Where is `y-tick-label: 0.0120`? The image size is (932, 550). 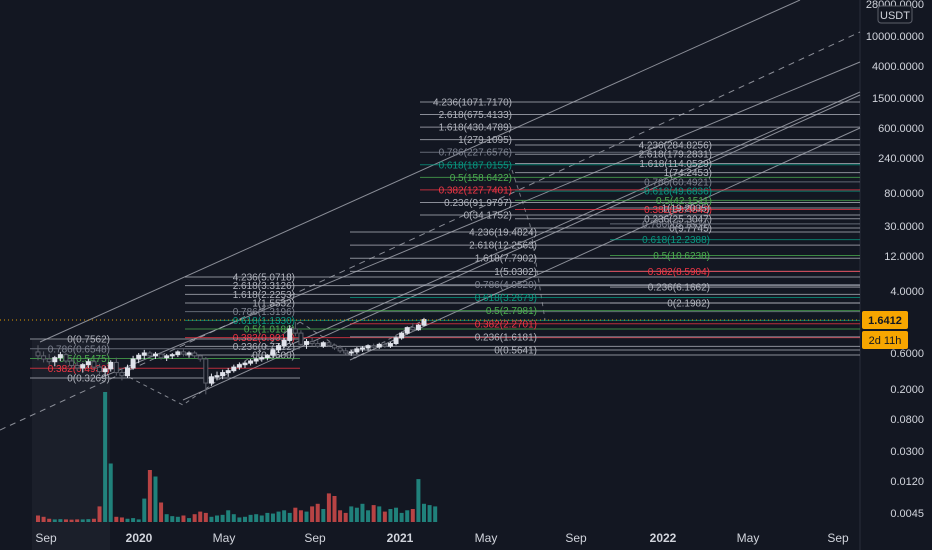
y-tick-label: 0.0120 is located at coordinates (907, 482).